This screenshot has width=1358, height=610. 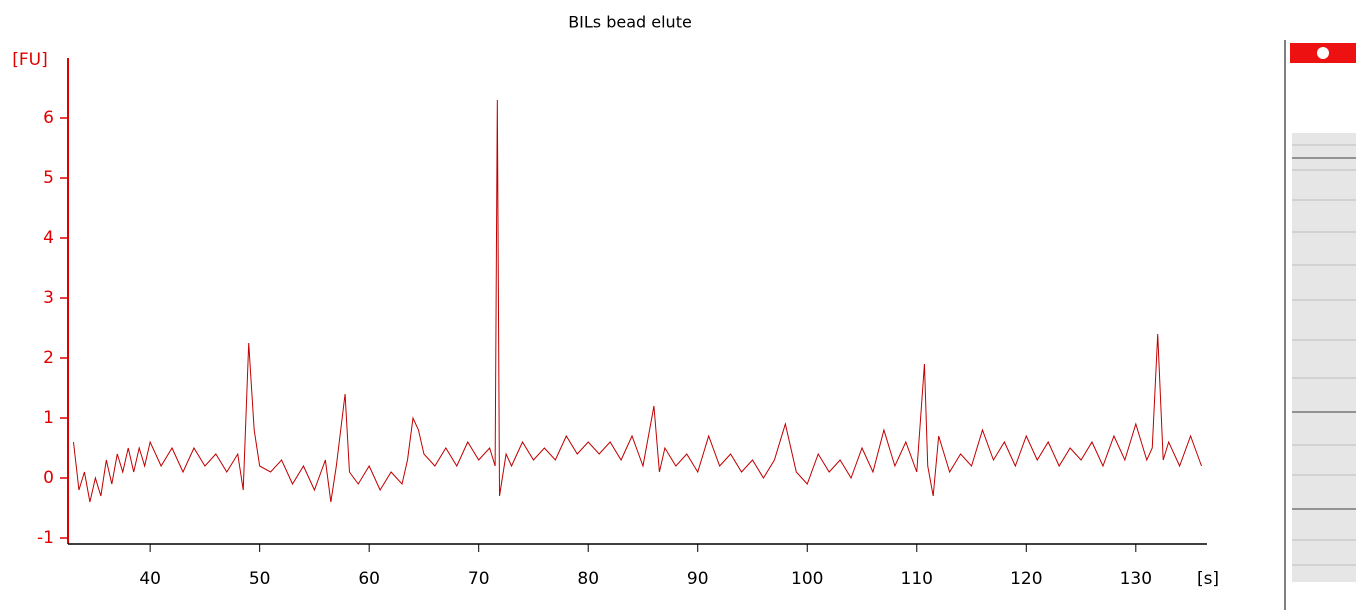 I want to click on y-tick-label: 4, so click(x=48, y=238).